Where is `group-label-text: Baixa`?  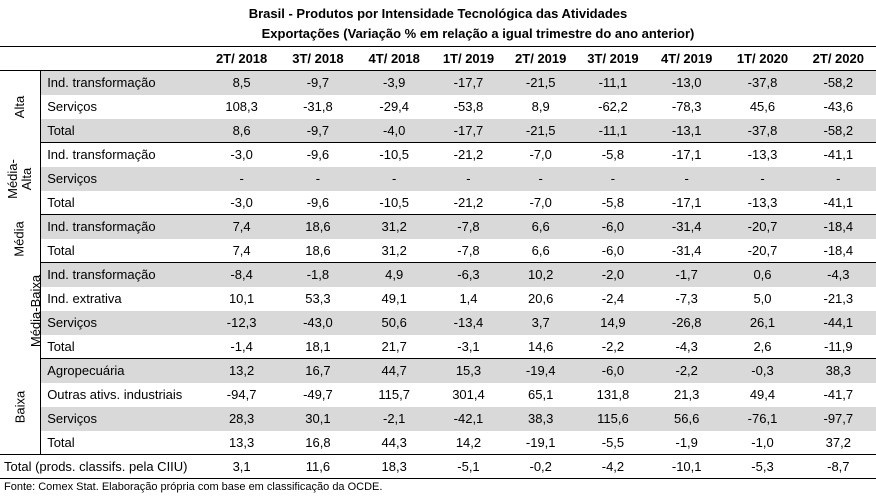
group-label-text: Baixa is located at coordinates (20, 407).